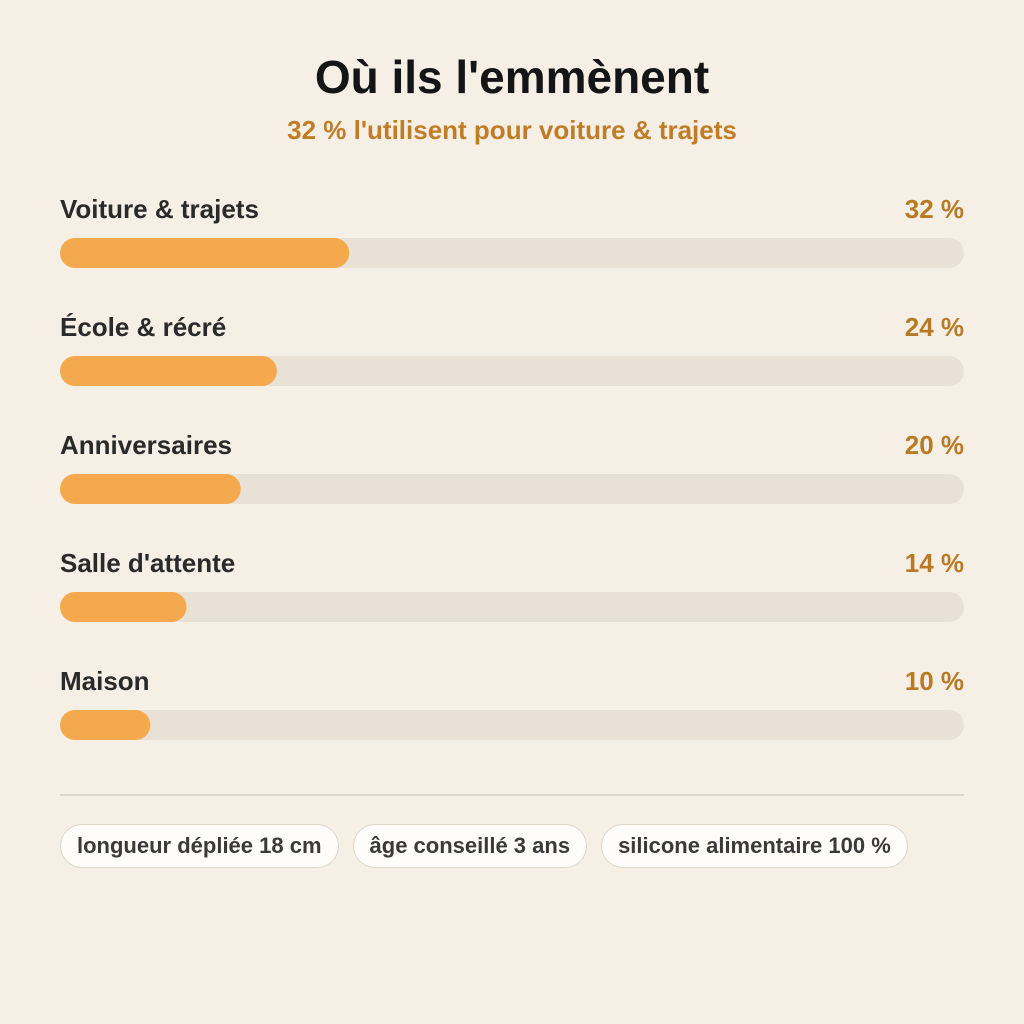  Describe the element at coordinates (105, 681) in the screenshot. I see `category-label: Maison` at that location.